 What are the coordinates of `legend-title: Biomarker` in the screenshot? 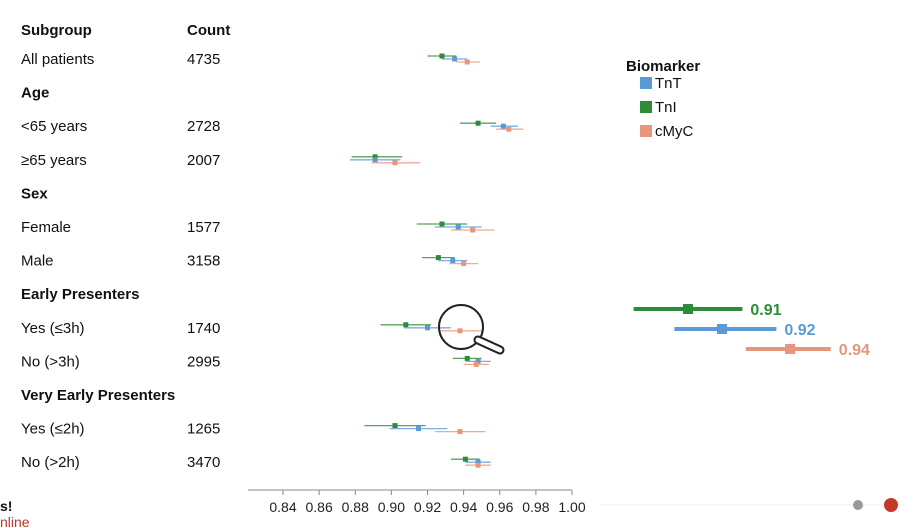 It's located at (663, 66).